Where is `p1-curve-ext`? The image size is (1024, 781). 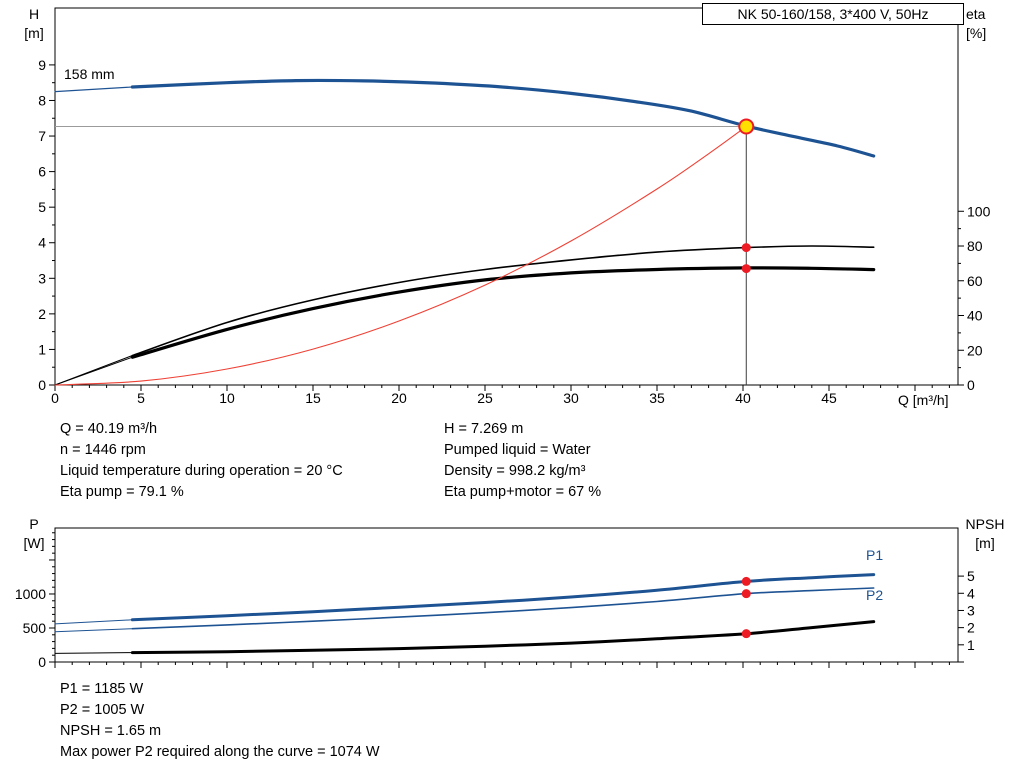
p1-curve-ext is located at coordinates (93, 622).